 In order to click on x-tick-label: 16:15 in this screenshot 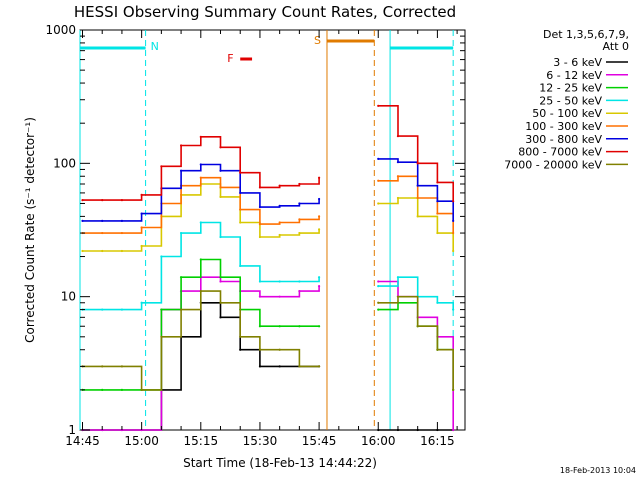, I will do `click(437, 441)`.